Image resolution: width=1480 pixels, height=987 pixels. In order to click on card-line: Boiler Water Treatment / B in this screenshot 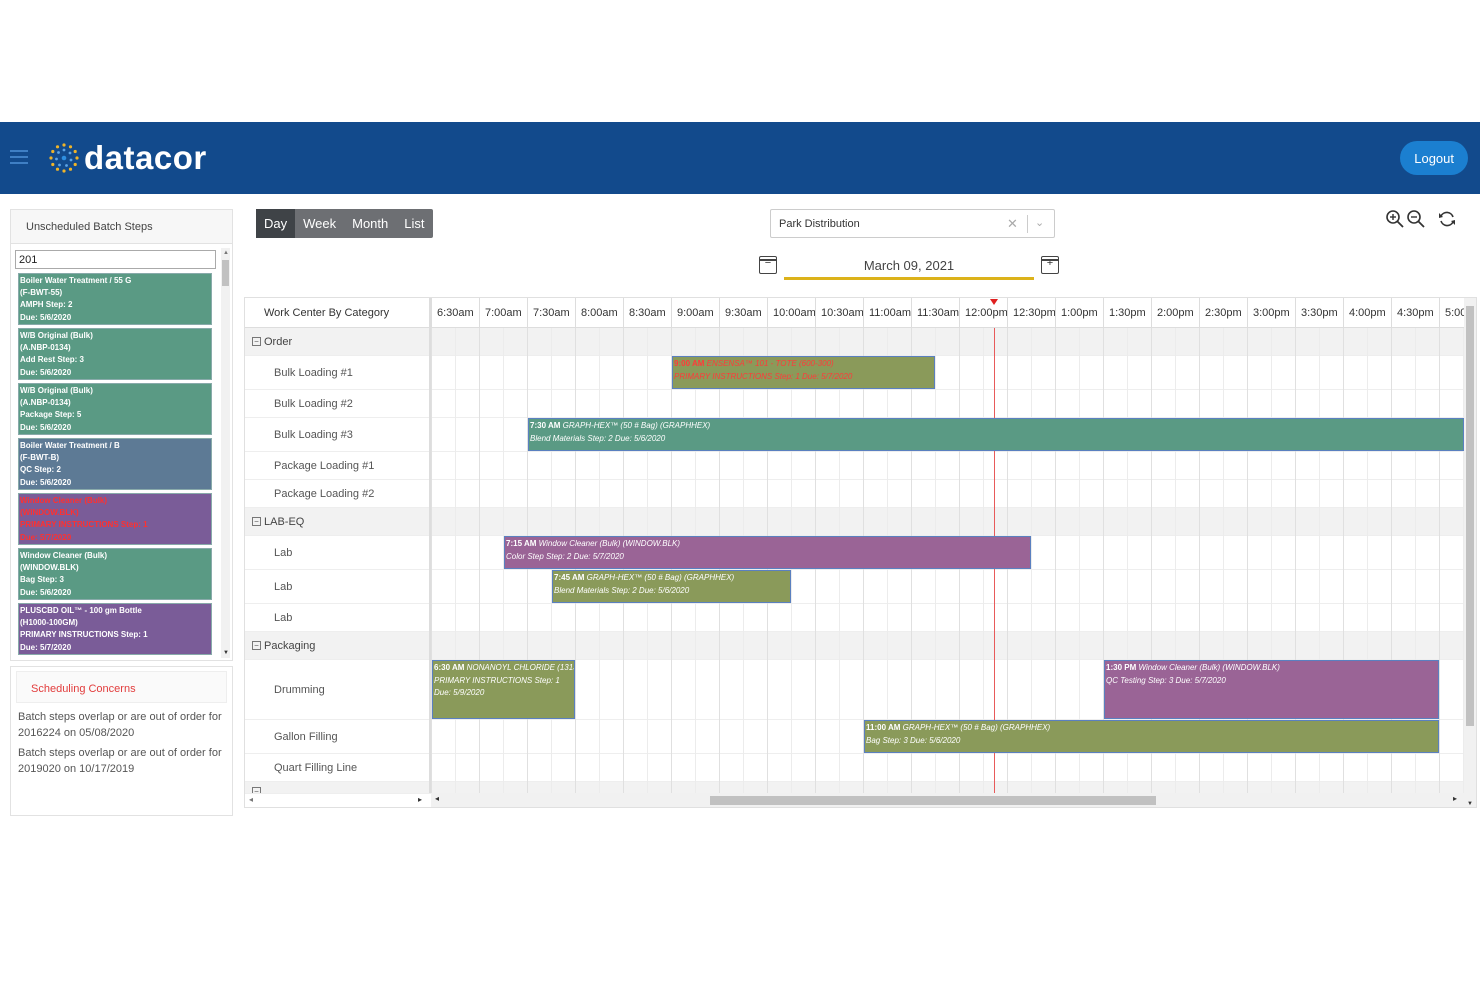, I will do `click(70, 445)`.